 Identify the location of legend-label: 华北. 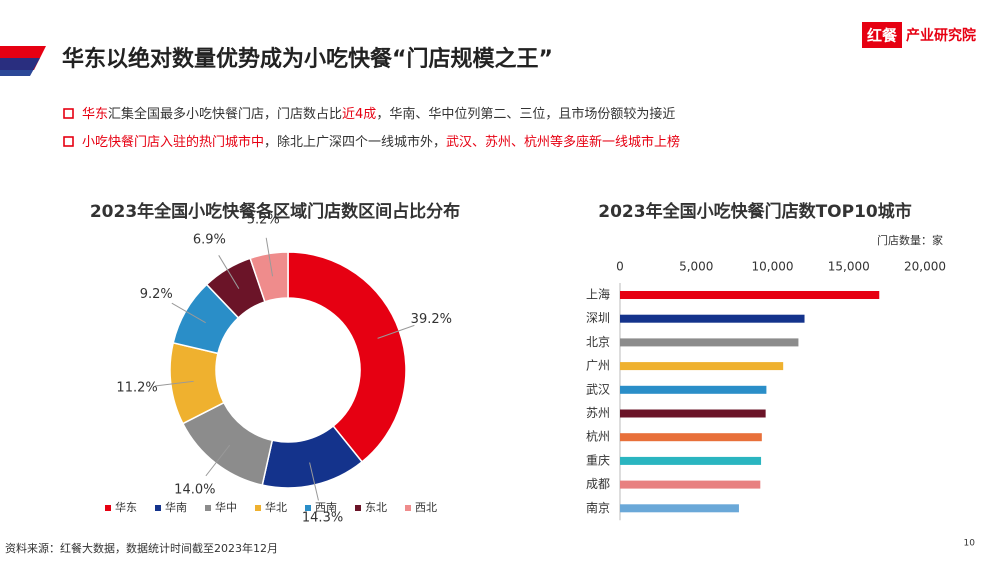
(276, 507).